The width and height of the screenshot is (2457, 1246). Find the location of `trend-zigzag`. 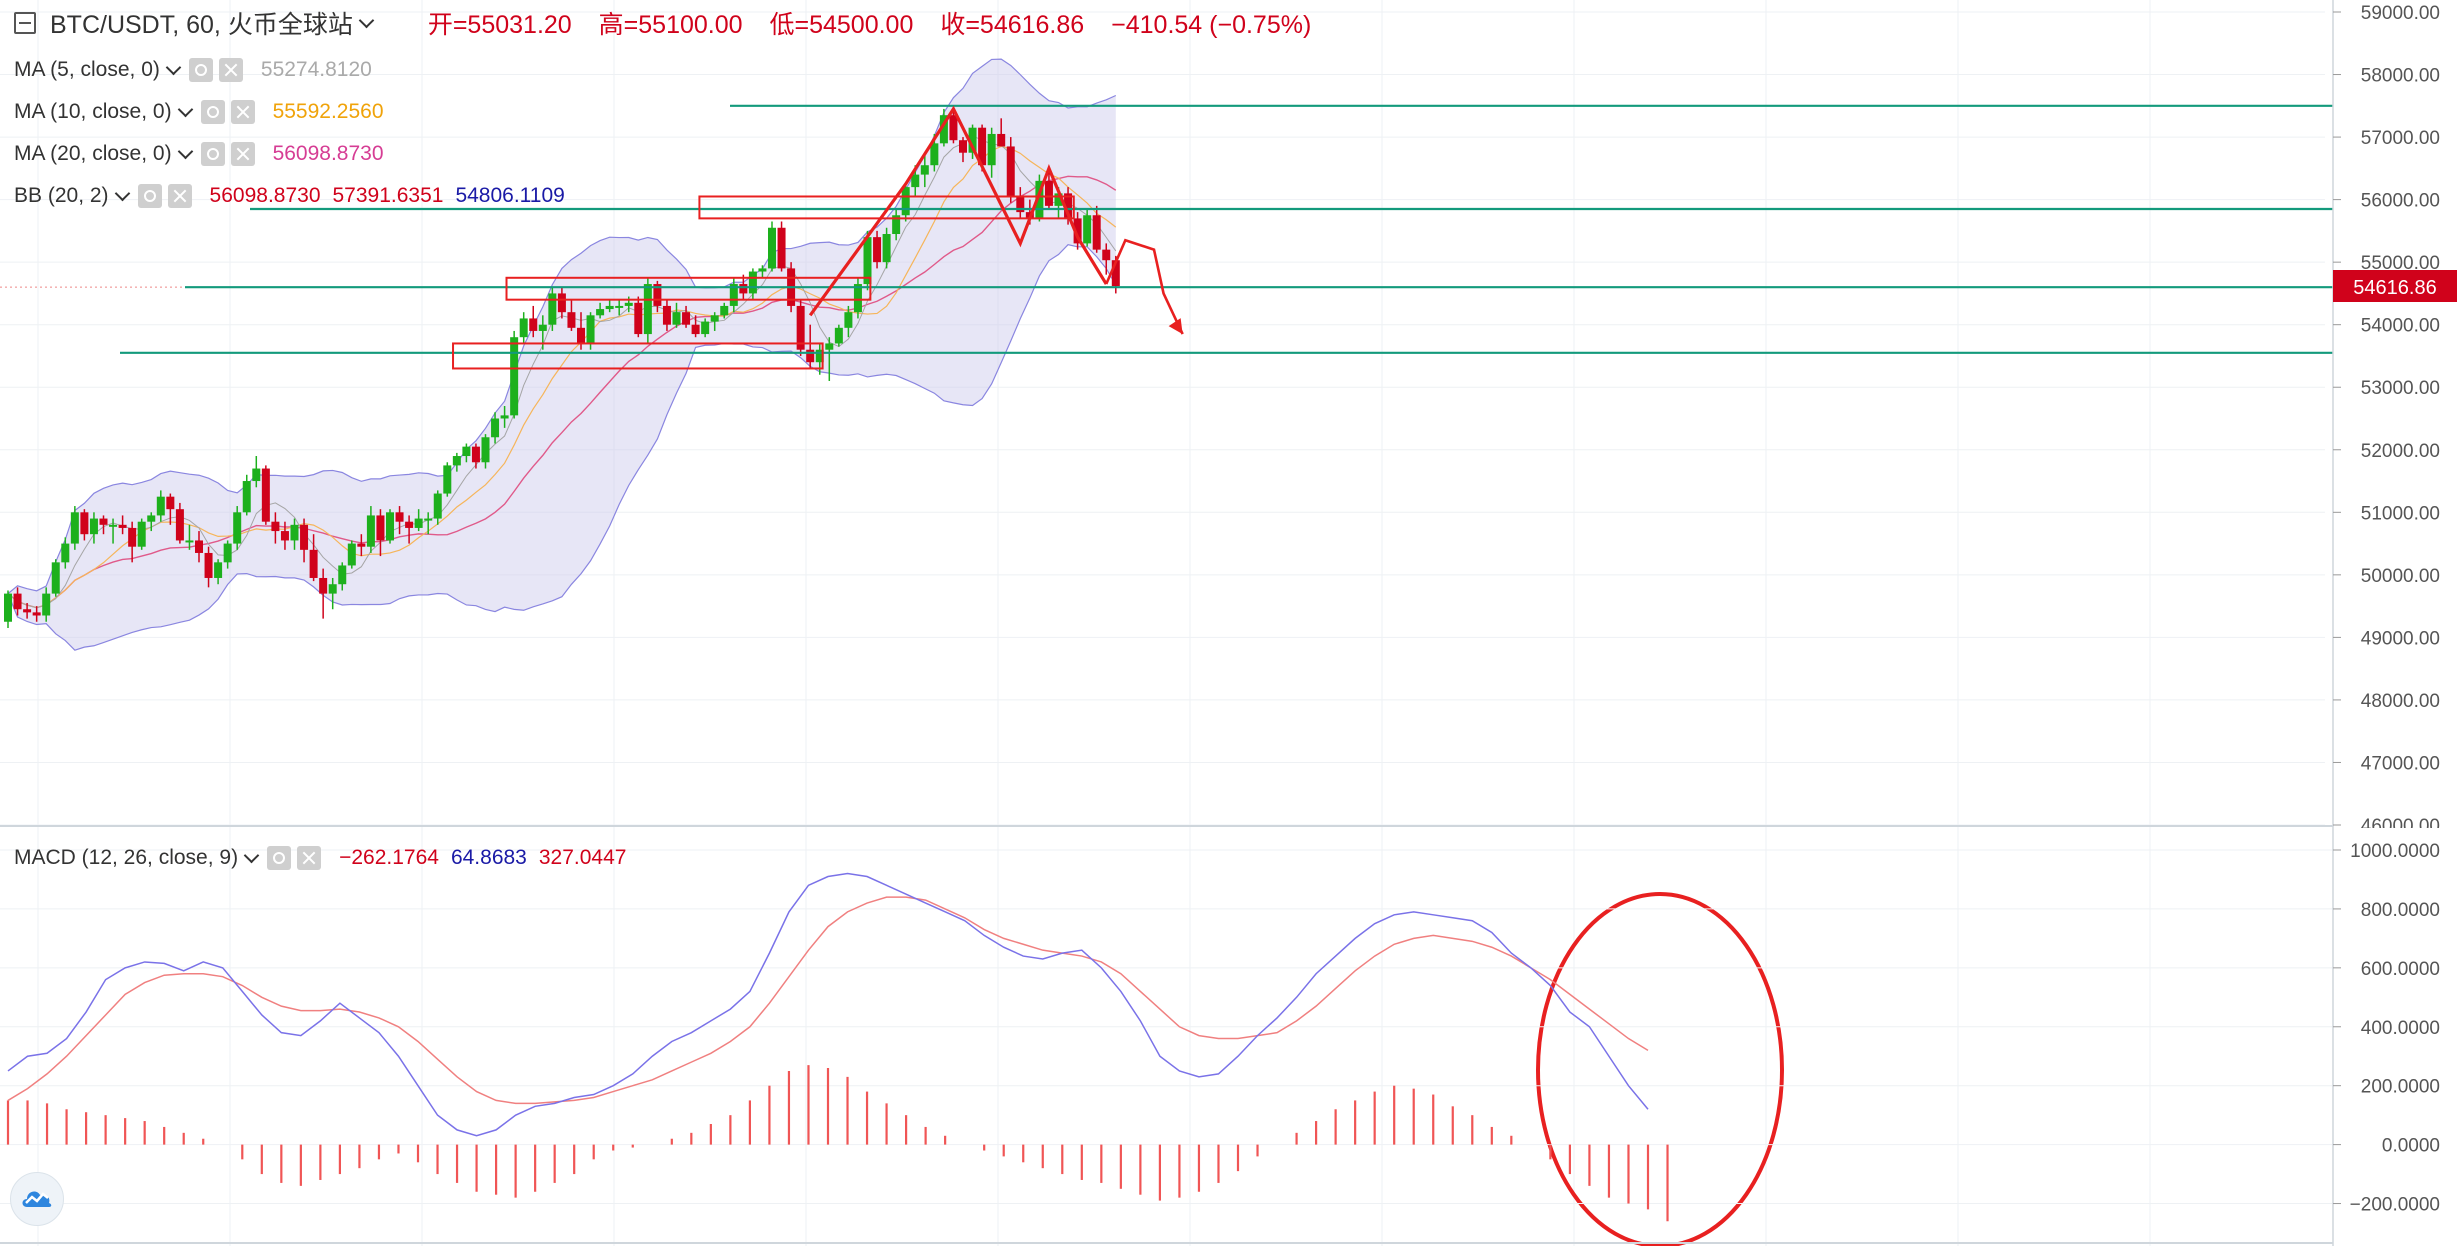

trend-zigzag is located at coordinates (958, 211).